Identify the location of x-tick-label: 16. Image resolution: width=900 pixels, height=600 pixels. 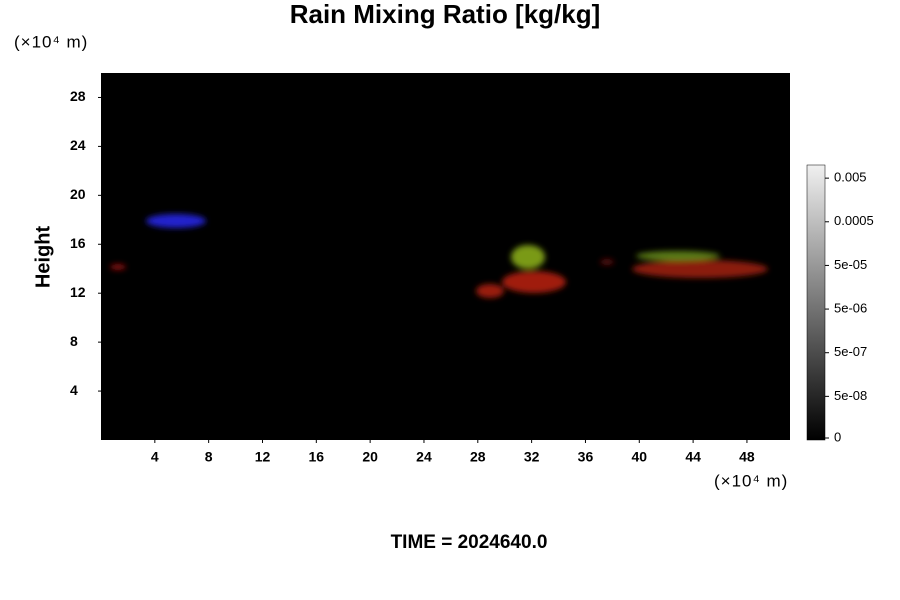
(317, 457).